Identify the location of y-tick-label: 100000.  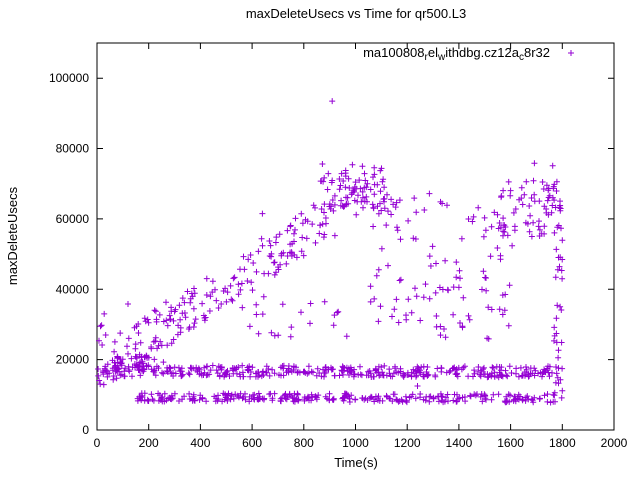
(69, 78).